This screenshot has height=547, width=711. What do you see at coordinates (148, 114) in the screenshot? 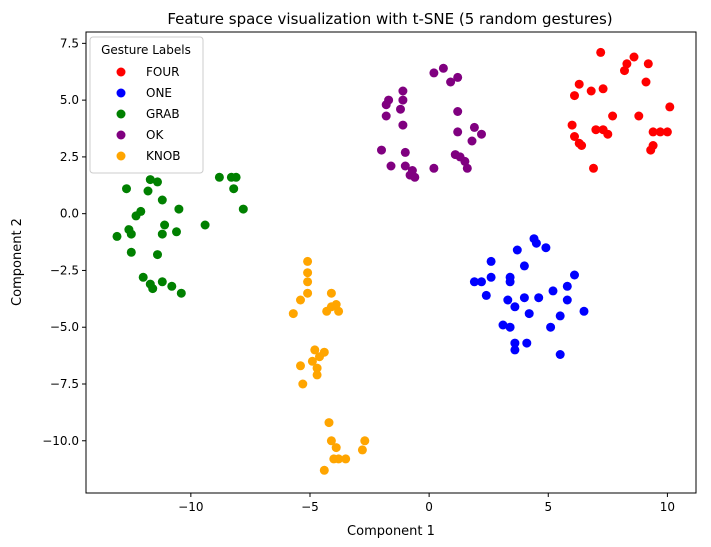
I see `legend-entries: FOUR ONE GRAB OK KNOB` at bounding box center [148, 114].